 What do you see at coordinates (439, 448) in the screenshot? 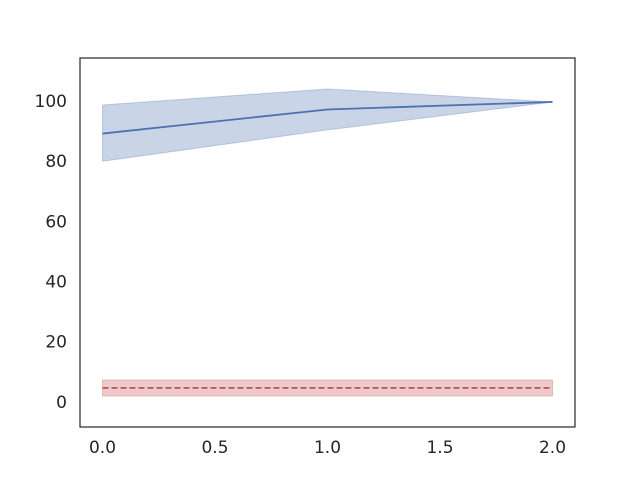
I see `x-tick-label: 1.5` at bounding box center [439, 448].